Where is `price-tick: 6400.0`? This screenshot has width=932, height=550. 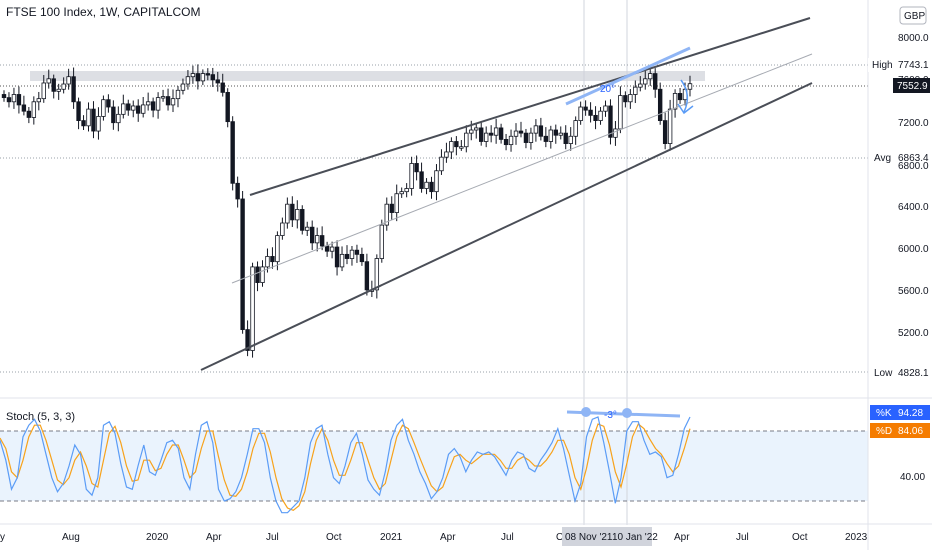 price-tick: 6400.0 is located at coordinates (913, 207).